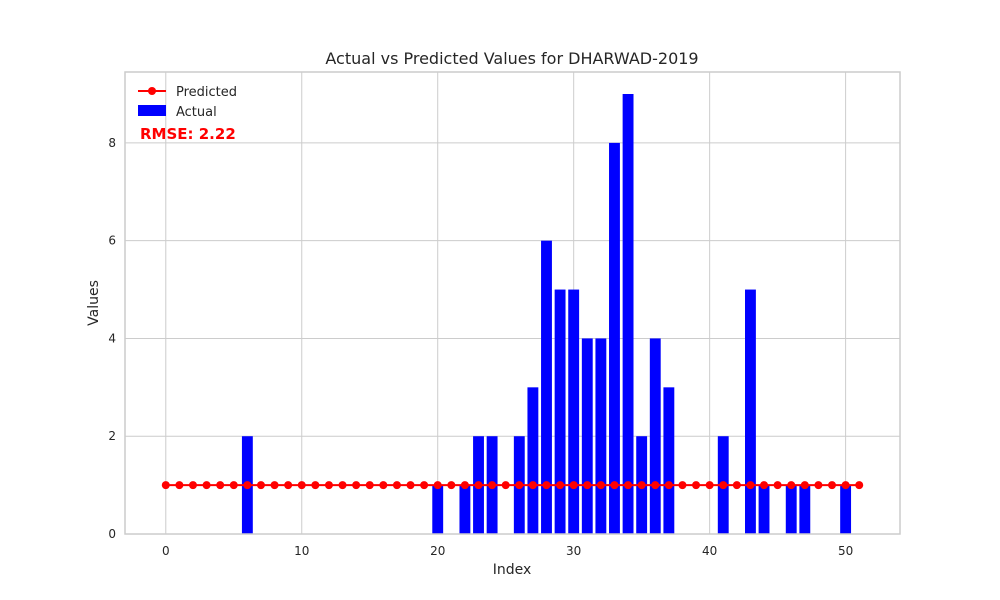 This screenshot has height=600, width=1000. I want to click on x-tick-label: 10, so click(301, 551).